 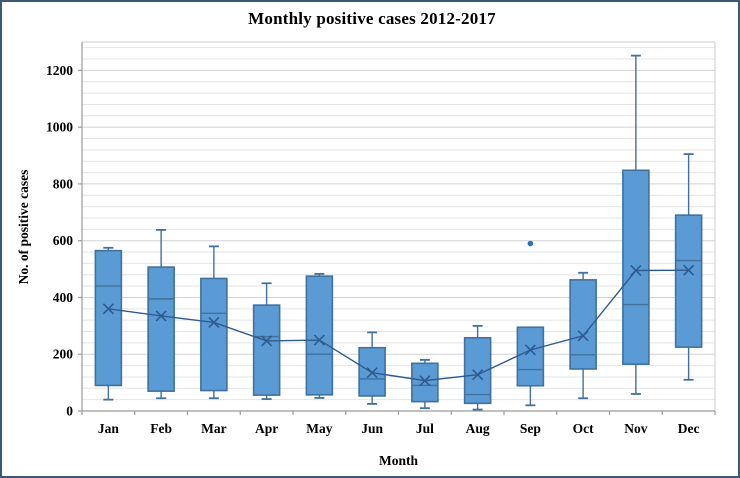 What do you see at coordinates (530, 428) in the screenshot?
I see `x-tick-label-sep: Sep` at bounding box center [530, 428].